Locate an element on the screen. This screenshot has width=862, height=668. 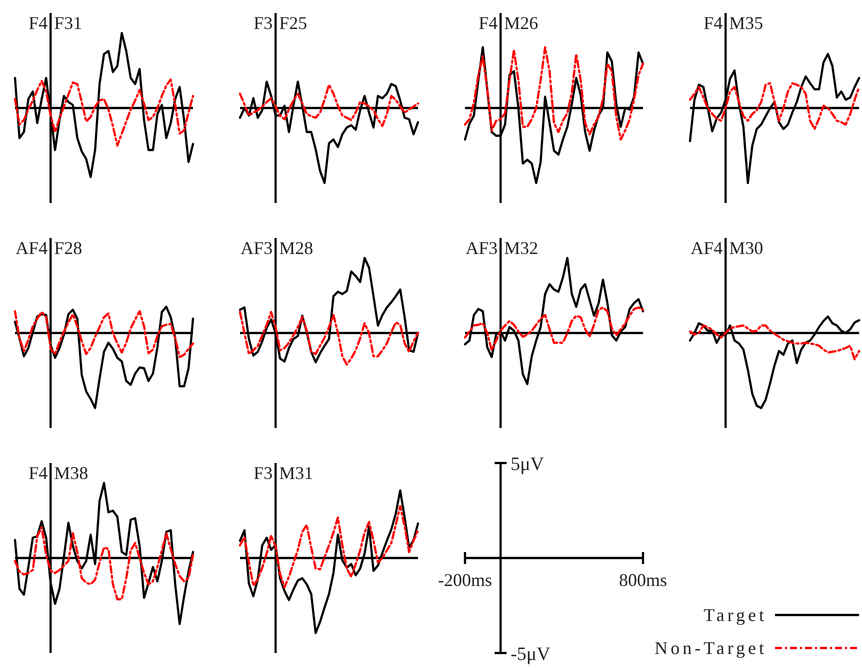
category-label: 800ms is located at coordinates (643, 580).